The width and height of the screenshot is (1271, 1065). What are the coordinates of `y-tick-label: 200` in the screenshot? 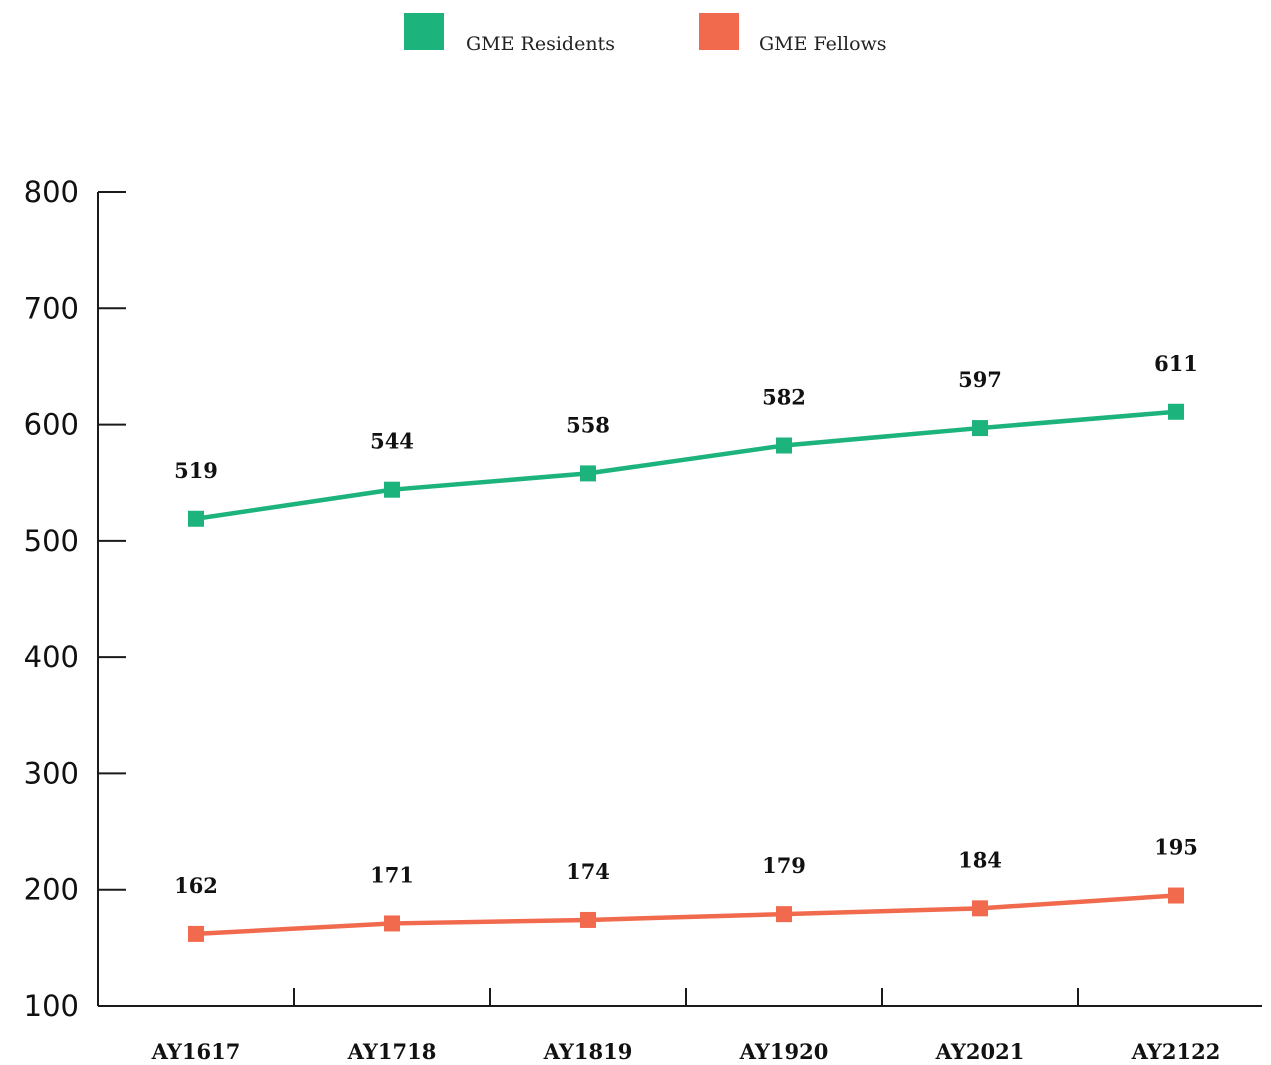 It's located at (51, 890).